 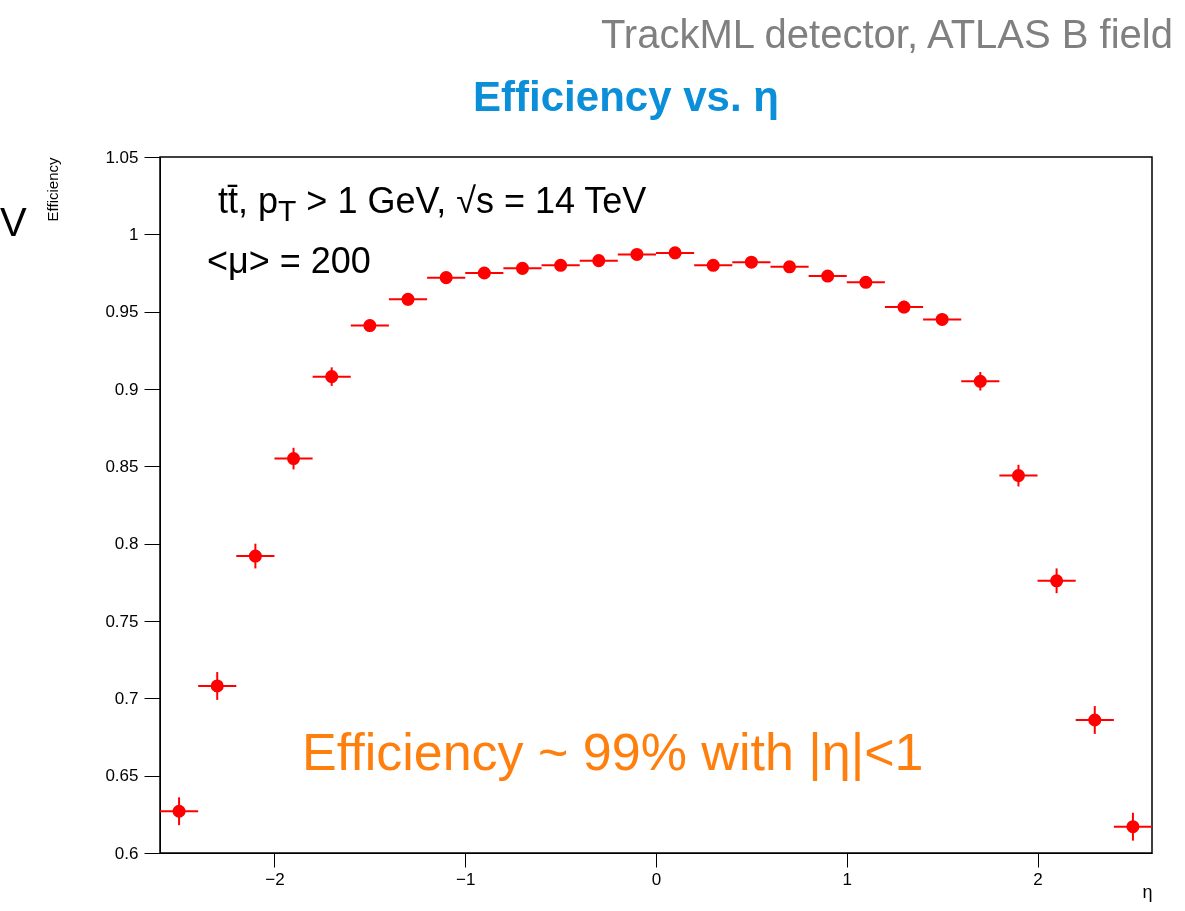 I want to click on x-tick-label: 1, so click(x=847, y=879).